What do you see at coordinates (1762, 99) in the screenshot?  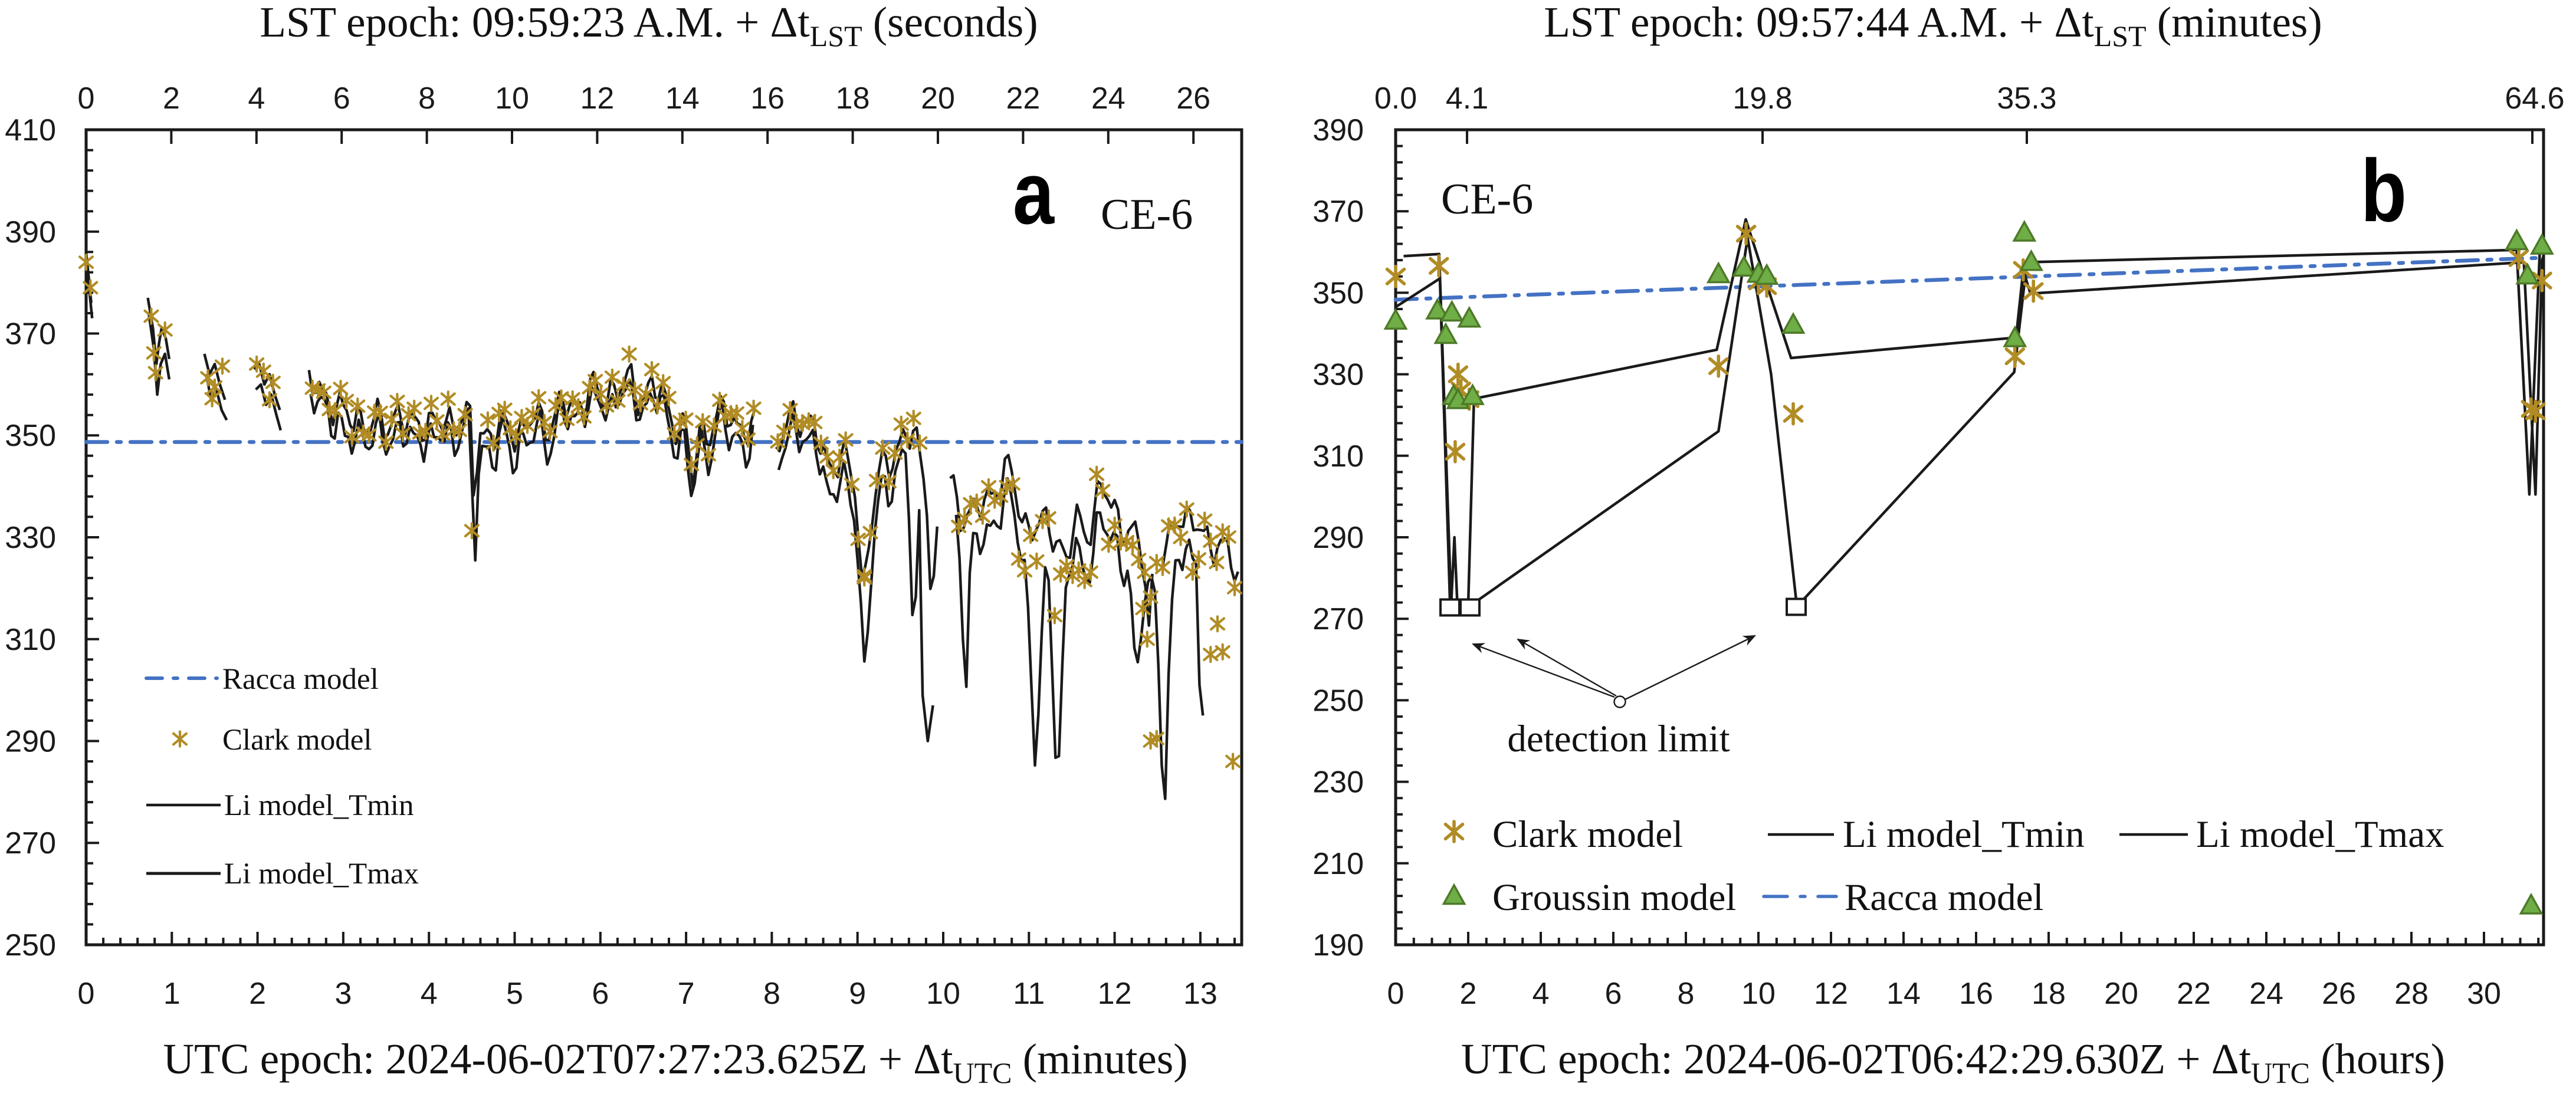 I see `svg-text: 19.8` at bounding box center [1762, 99].